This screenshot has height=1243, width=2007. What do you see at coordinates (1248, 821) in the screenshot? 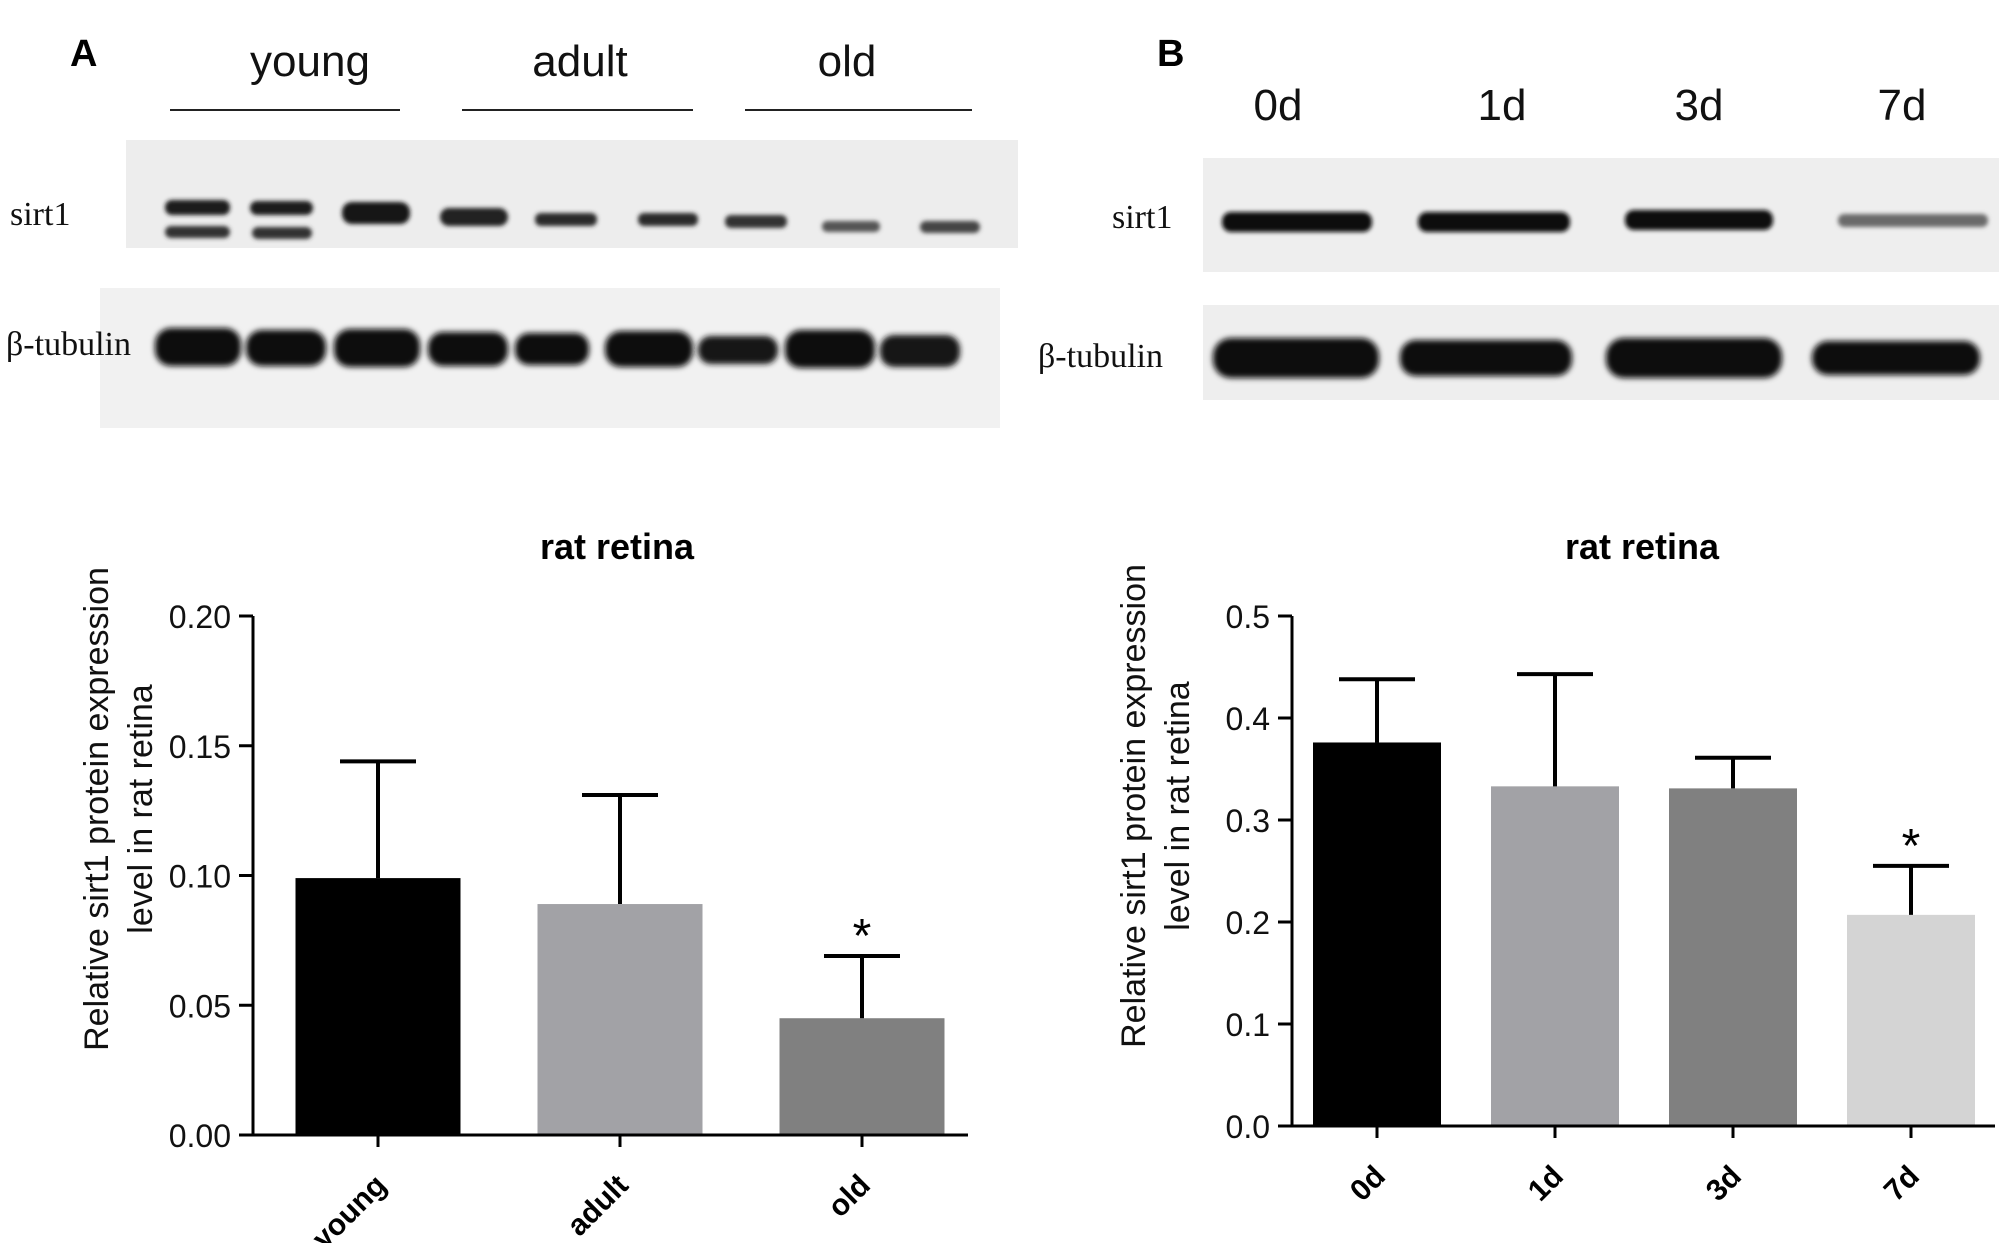
I see `chart-b-ytick-label: 0.3` at bounding box center [1248, 821].